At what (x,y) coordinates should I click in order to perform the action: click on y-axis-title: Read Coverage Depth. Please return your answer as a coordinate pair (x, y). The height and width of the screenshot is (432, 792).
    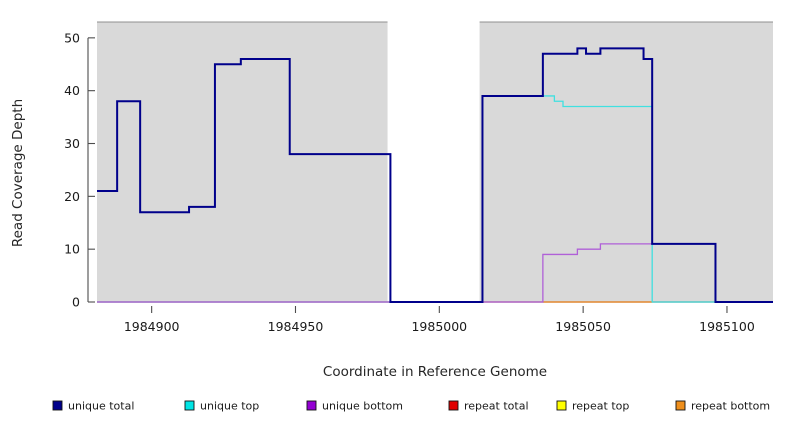
    Looking at the image, I should click on (18, 173).